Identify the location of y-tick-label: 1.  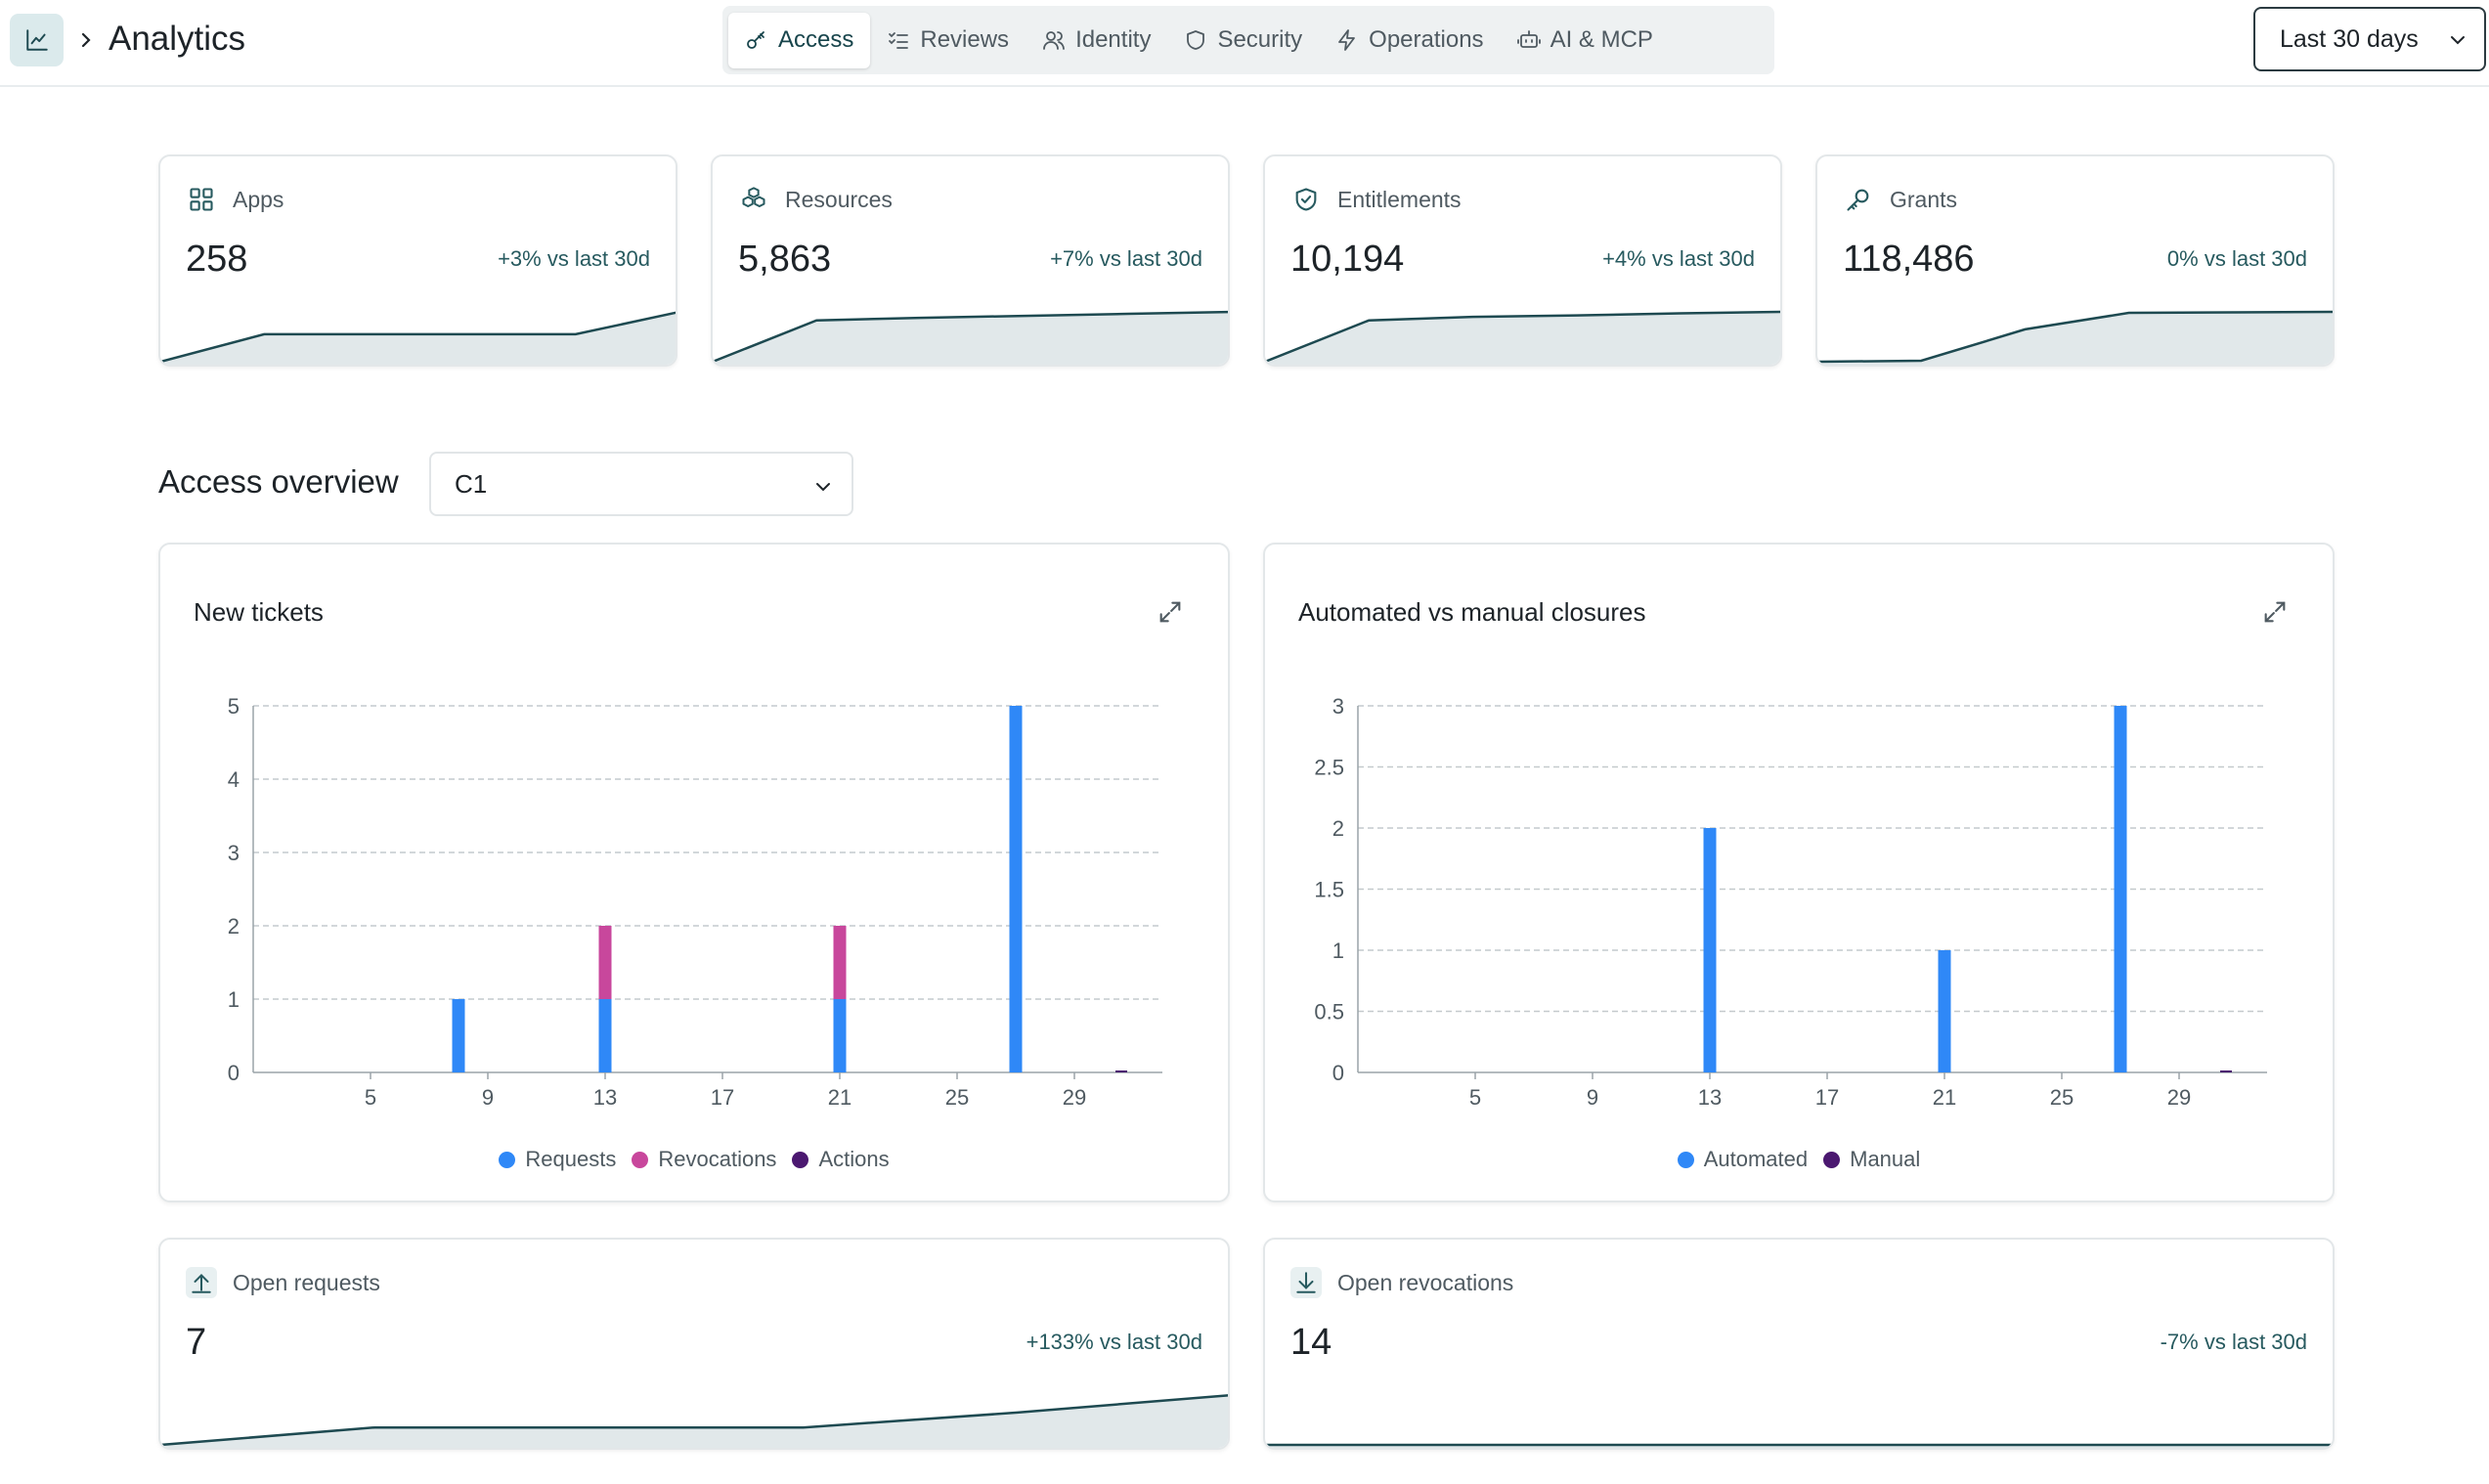
(234, 999).